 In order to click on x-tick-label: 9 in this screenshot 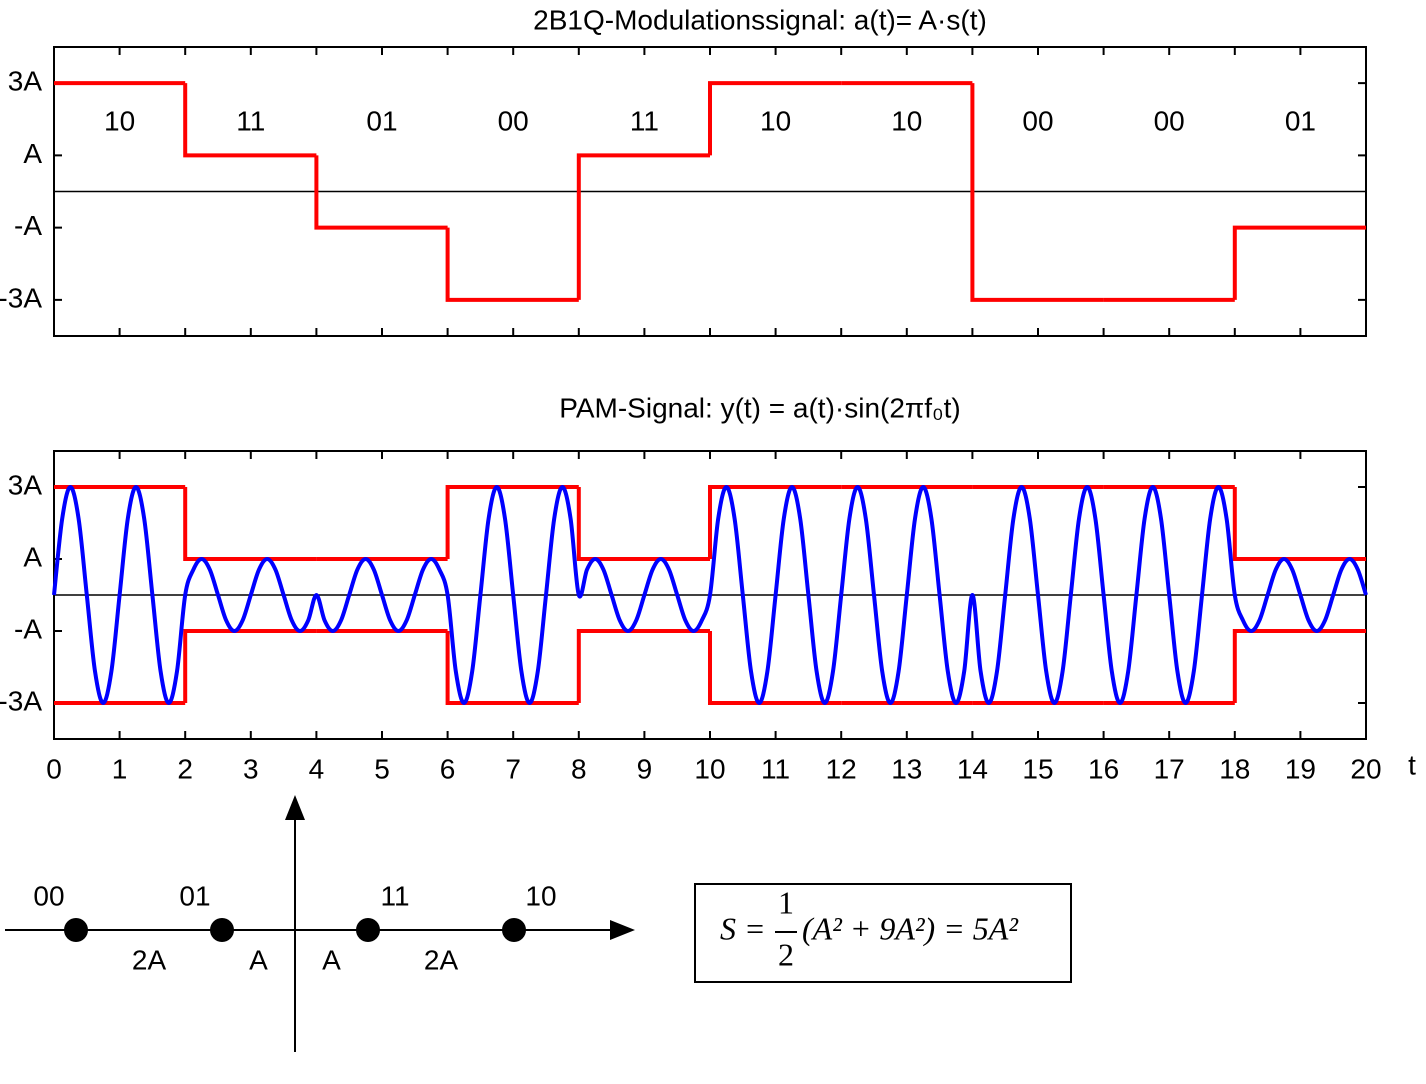, I will do `click(645, 768)`.